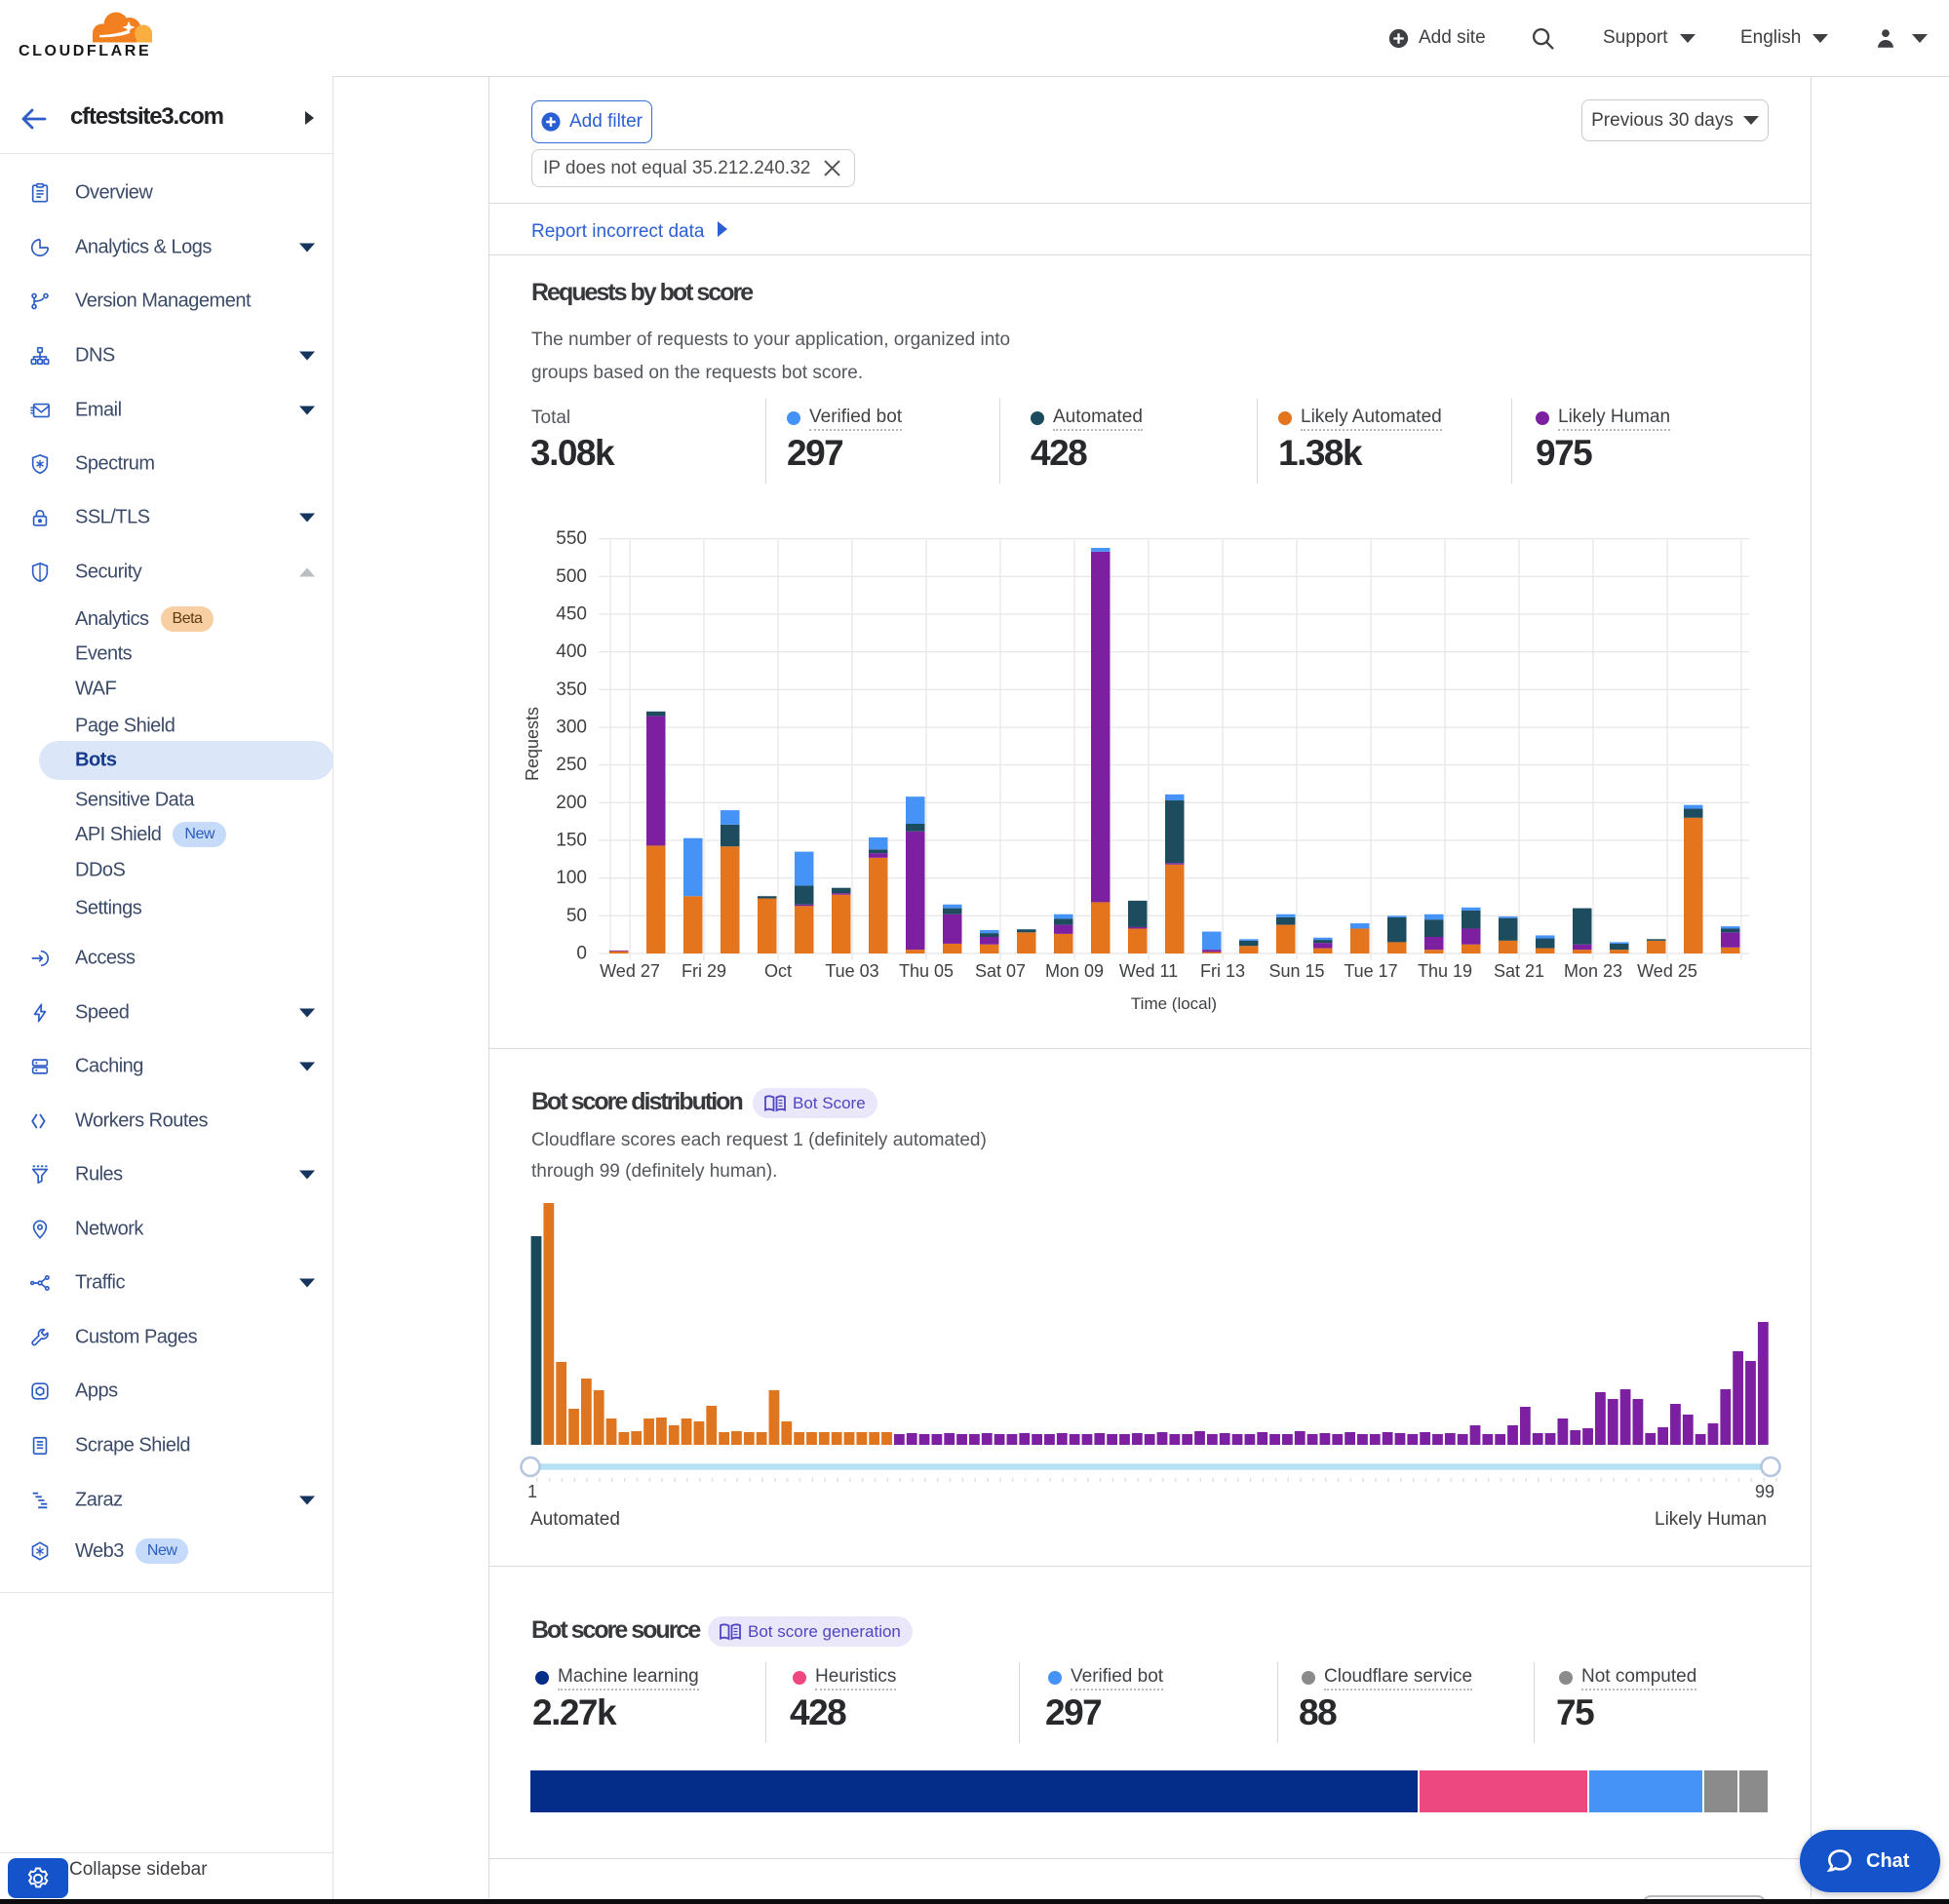 The width and height of the screenshot is (1949, 1904). I want to click on svg-text: 450, so click(571, 614).